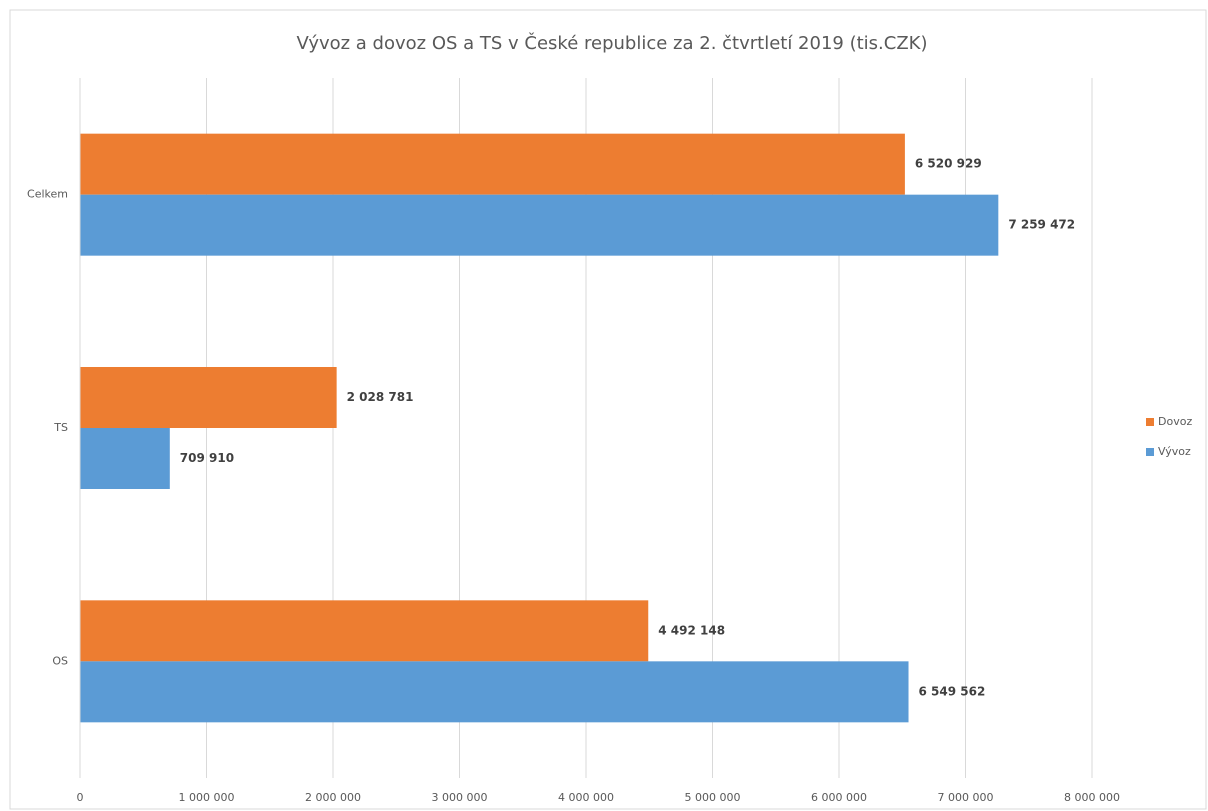 The height and width of the screenshot is (811, 1208). What do you see at coordinates (47, 194) in the screenshot?
I see `y-tick-label: Celkem` at bounding box center [47, 194].